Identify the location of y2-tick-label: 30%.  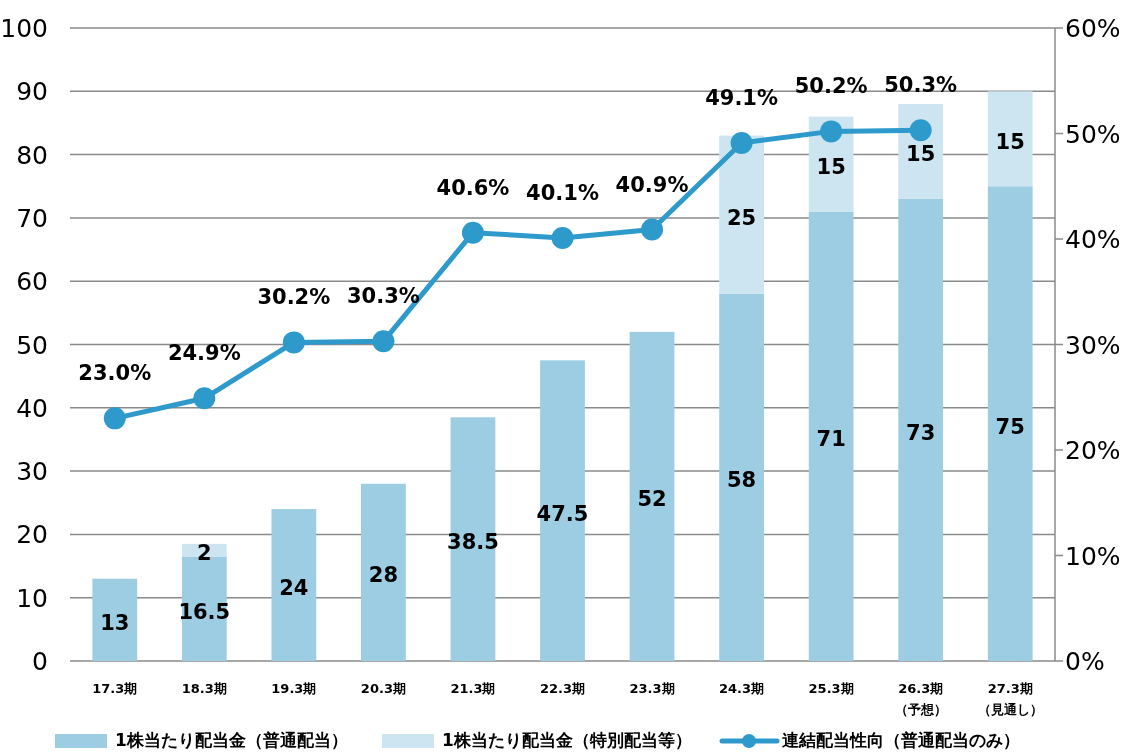
(1093, 345).